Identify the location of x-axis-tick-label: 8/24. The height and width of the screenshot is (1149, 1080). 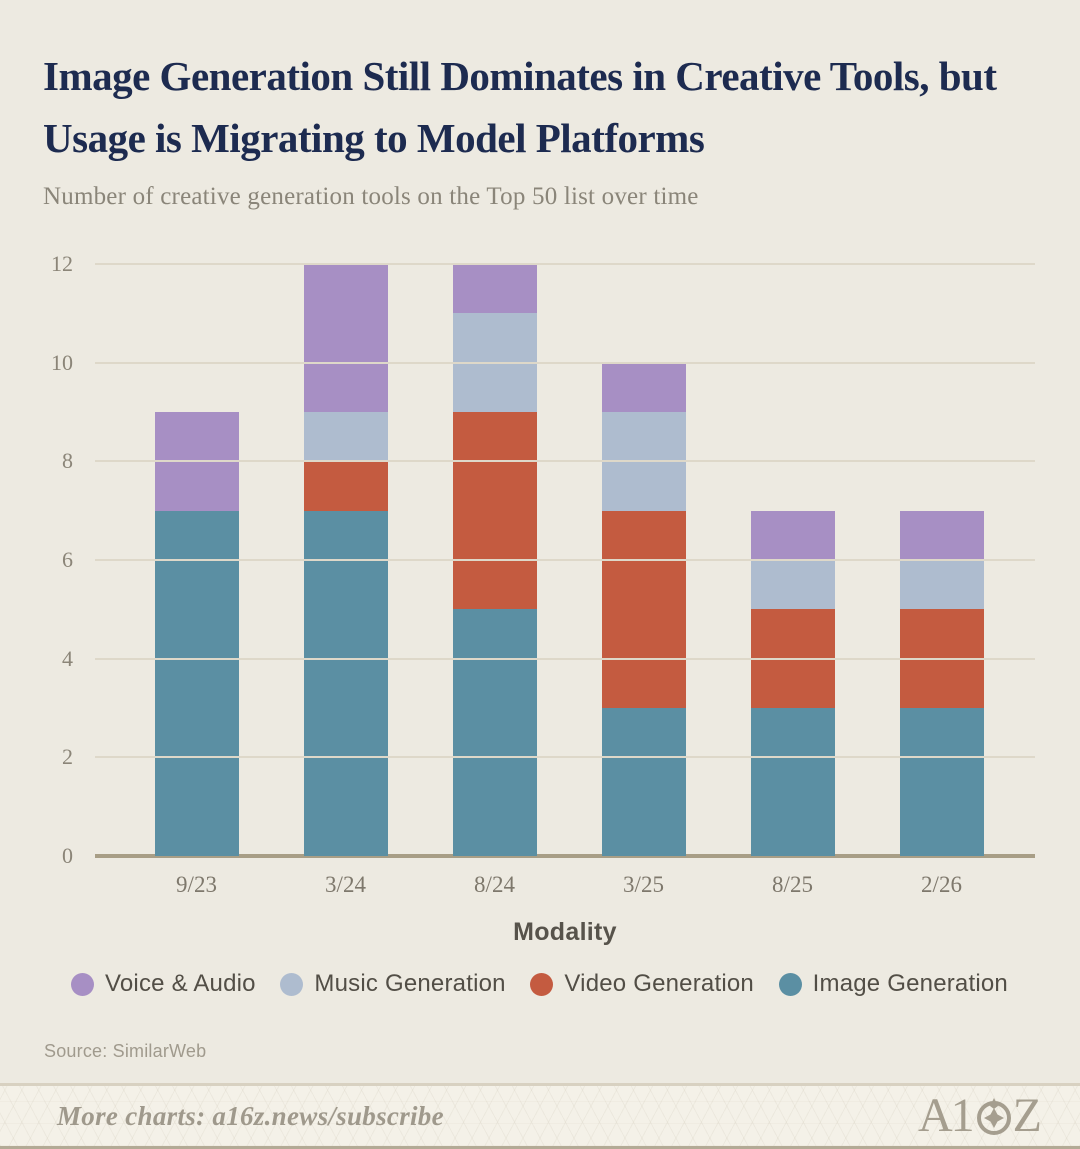
(494, 884).